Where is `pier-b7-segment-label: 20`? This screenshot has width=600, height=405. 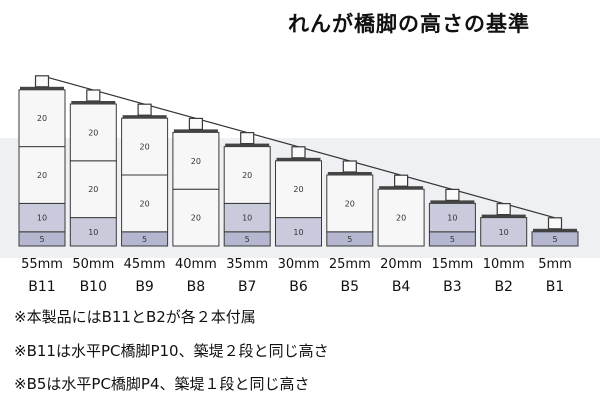 pier-b7-segment-label: 20 is located at coordinates (247, 175).